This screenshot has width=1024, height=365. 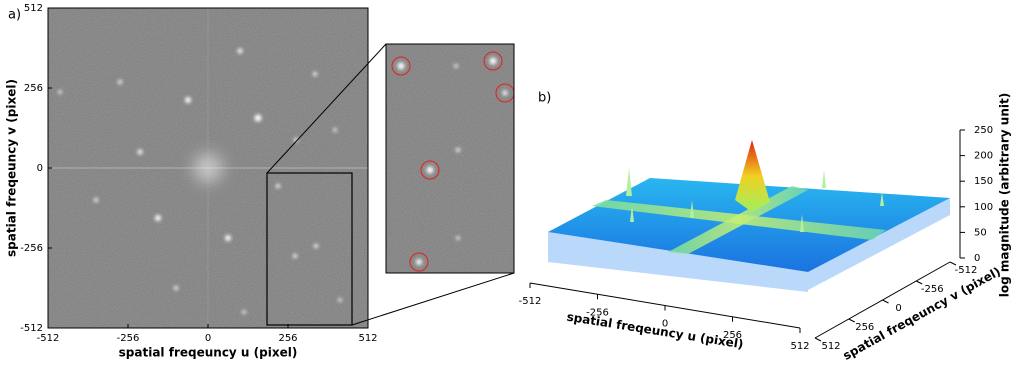 I want to click on tick-label: 50, so click(x=980, y=232).